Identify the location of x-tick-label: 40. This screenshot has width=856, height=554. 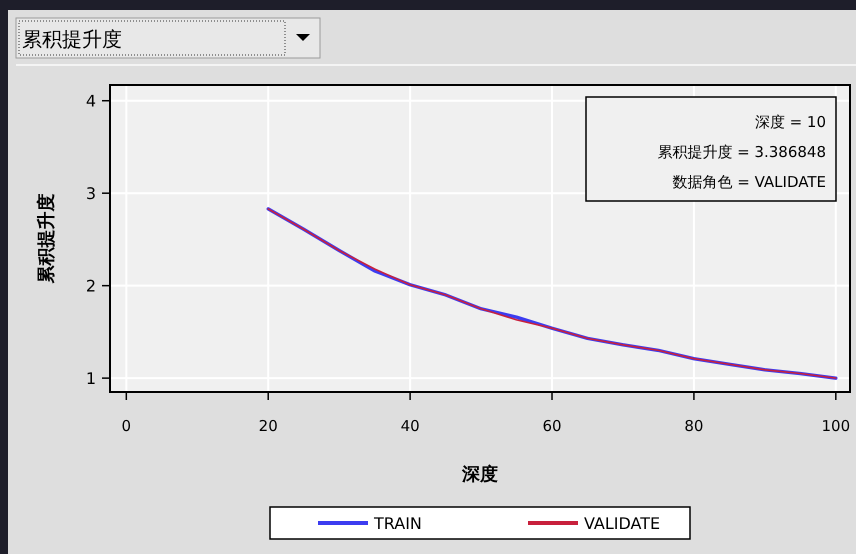
(410, 426).